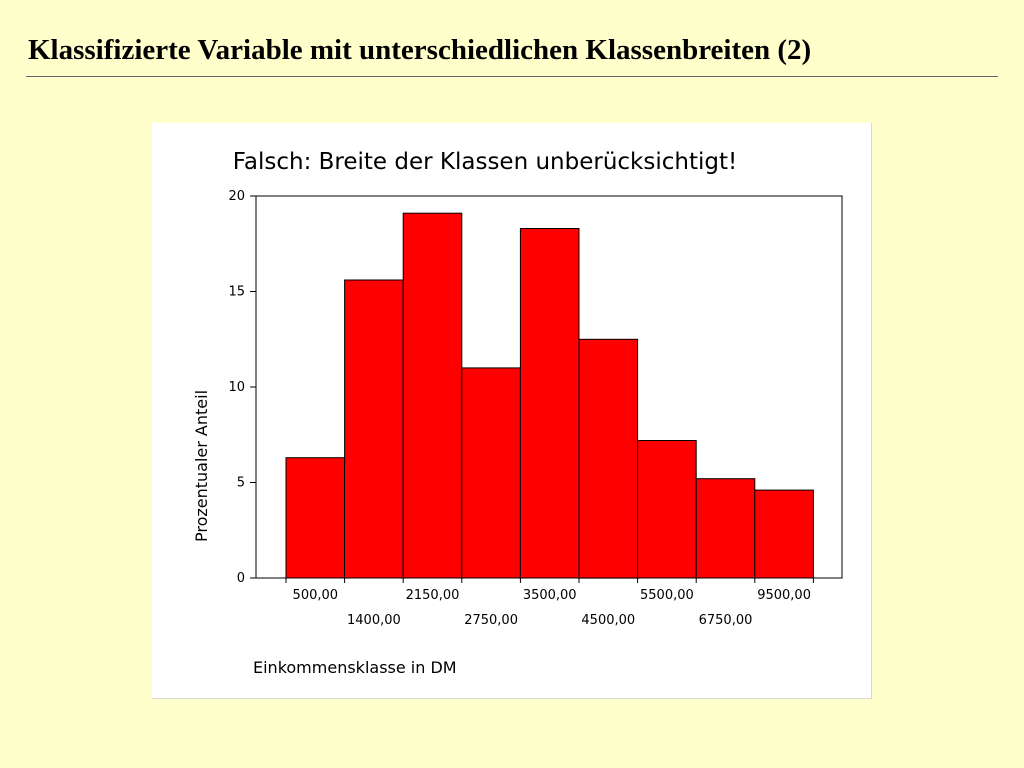 This screenshot has width=1024, height=768. I want to click on x-tick-label: 2750,00, so click(491, 620).